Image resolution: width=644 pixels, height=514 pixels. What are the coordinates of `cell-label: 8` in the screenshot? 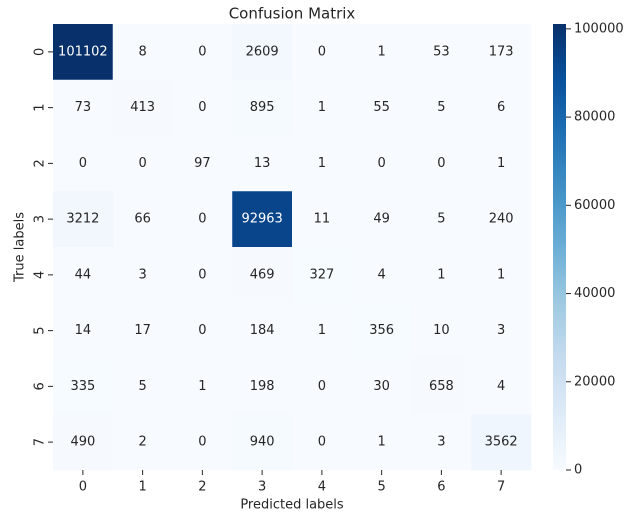 It's located at (142, 51).